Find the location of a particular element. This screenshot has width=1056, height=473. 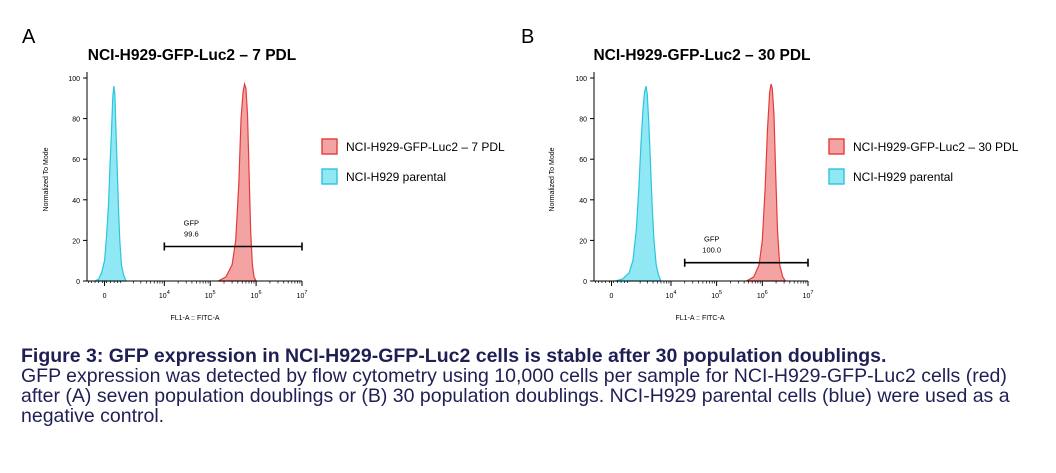

gate-value: 99.6 is located at coordinates (191, 233).